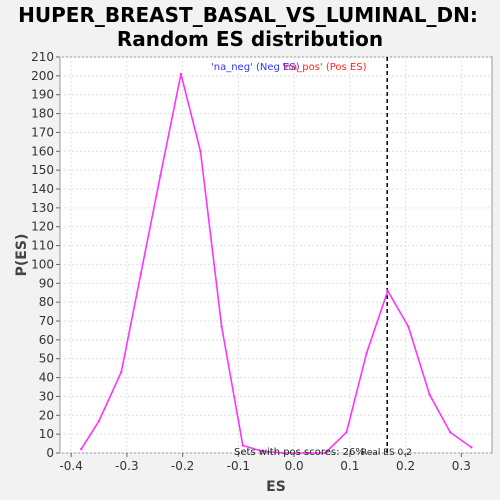  What do you see at coordinates (42, 227) in the screenshot?
I see `y-tick-label: 120` at bounding box center [42, 227].